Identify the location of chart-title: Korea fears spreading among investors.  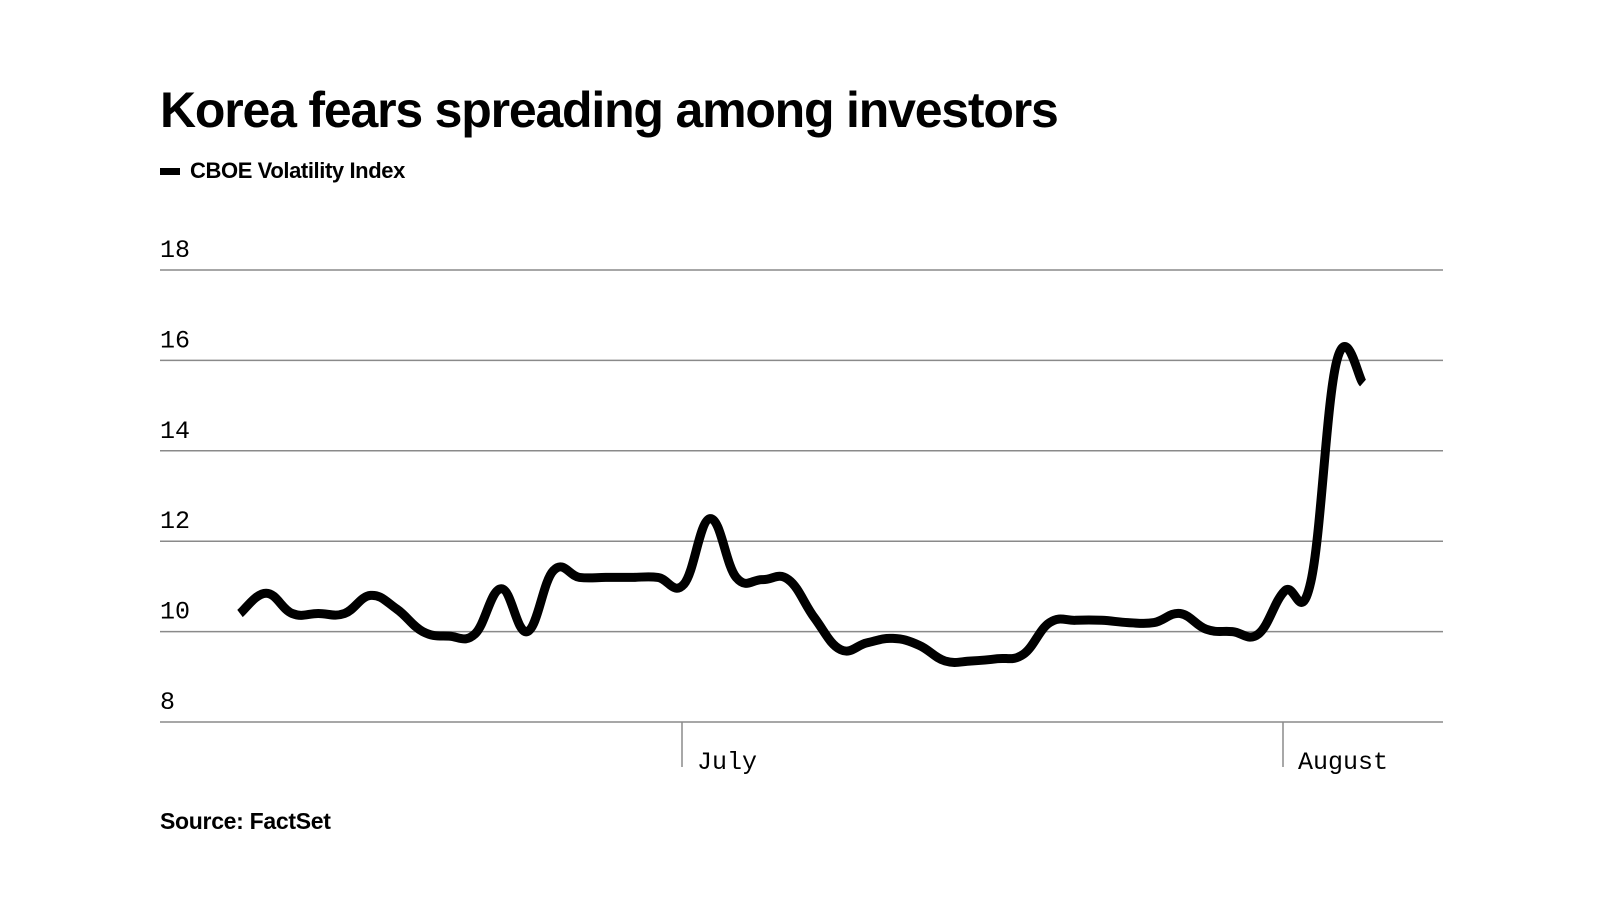
(609, 110).